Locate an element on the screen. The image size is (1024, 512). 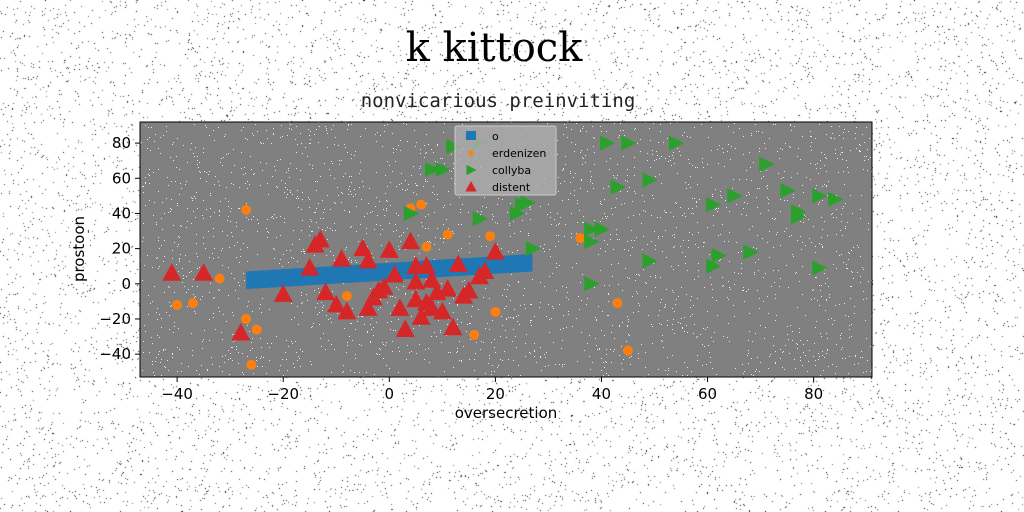
y-tick-label: 80 is located at coordinates (121, 143).